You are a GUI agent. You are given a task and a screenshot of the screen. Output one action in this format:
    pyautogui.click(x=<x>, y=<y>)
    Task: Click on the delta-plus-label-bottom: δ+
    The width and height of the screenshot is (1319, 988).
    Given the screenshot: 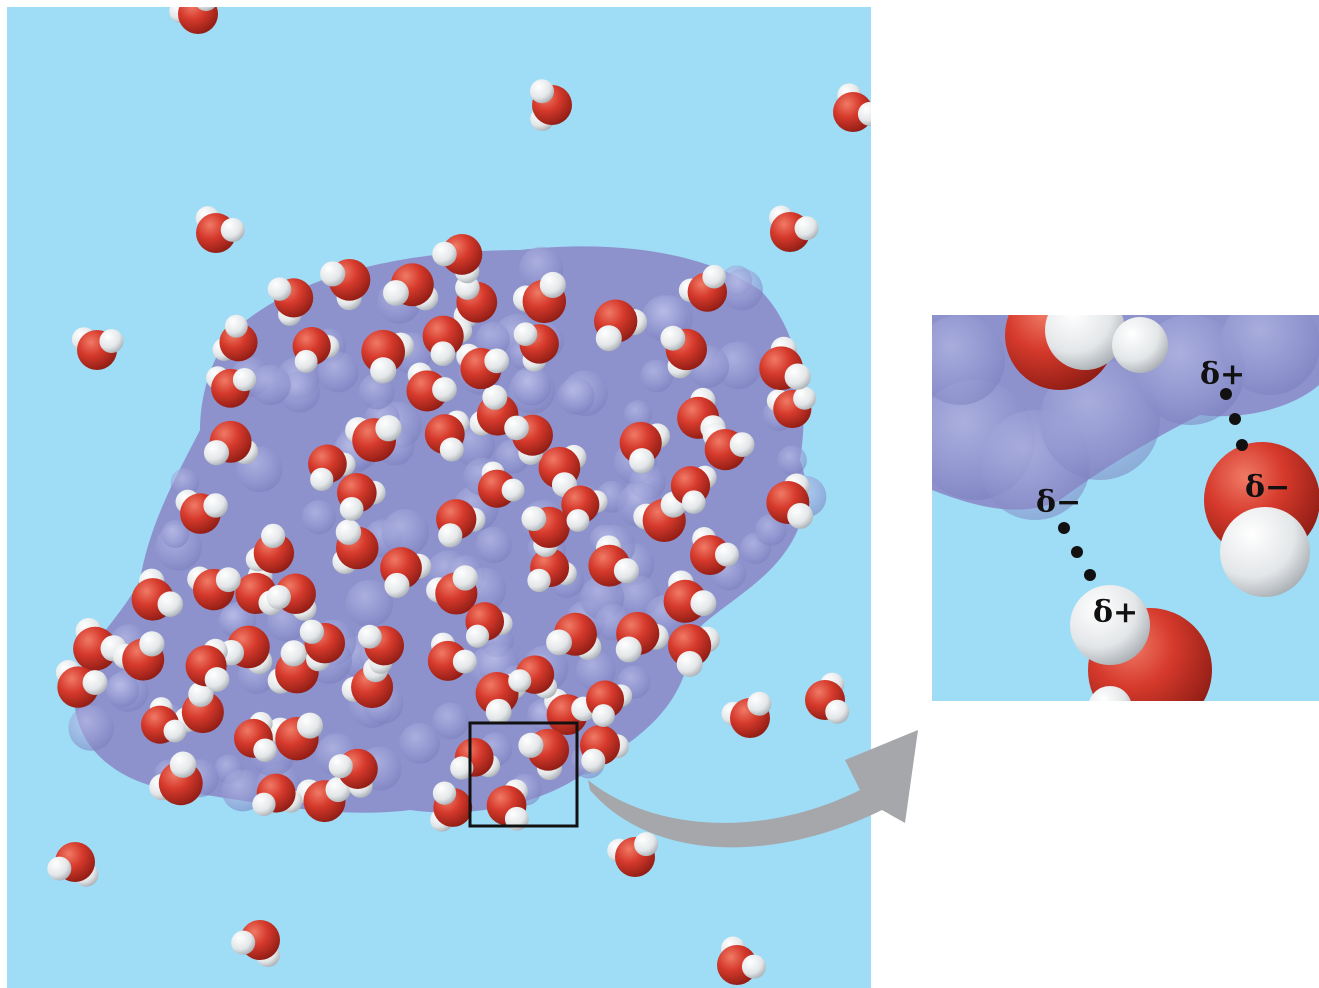 What is the action you would take?
    pyautogui.click(x=1115, y=612)
    